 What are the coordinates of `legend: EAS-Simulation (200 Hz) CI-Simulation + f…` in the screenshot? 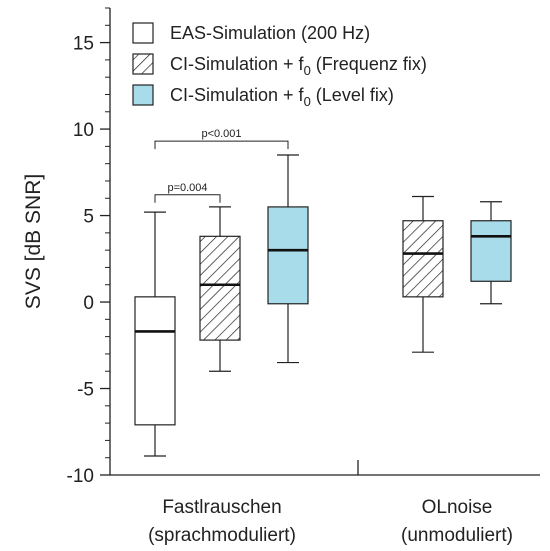 It's located at (279, 65).